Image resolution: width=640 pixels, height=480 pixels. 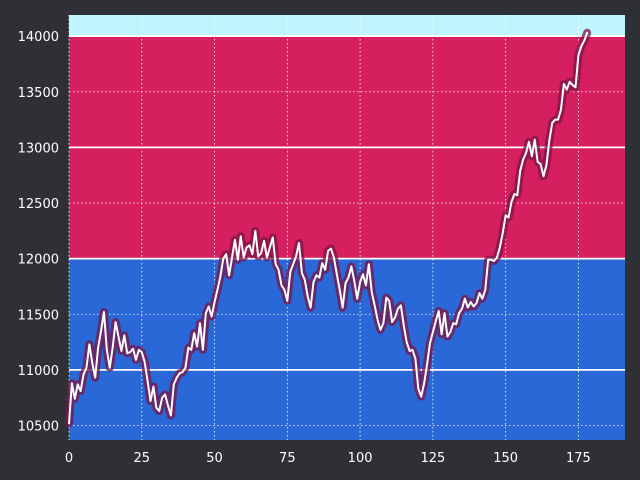 What do you see at coordinates (38, 148) in the screenshot?
I see `y-tick-label: 13000` at bounding box center [38, 148].